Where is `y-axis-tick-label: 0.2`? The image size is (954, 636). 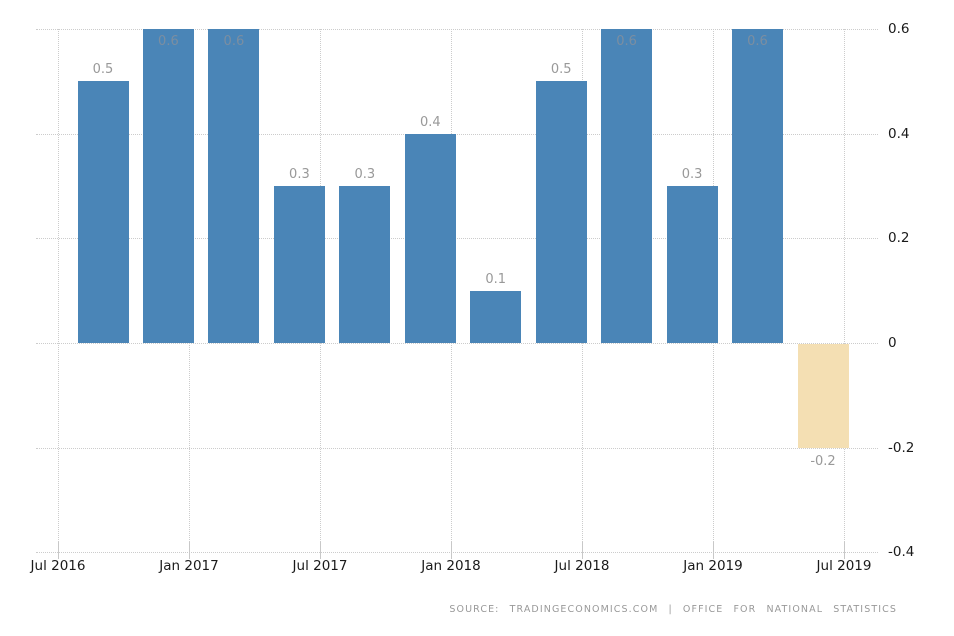 y-axis-tick-label: 0.2 is located at coordinates (899, 238).